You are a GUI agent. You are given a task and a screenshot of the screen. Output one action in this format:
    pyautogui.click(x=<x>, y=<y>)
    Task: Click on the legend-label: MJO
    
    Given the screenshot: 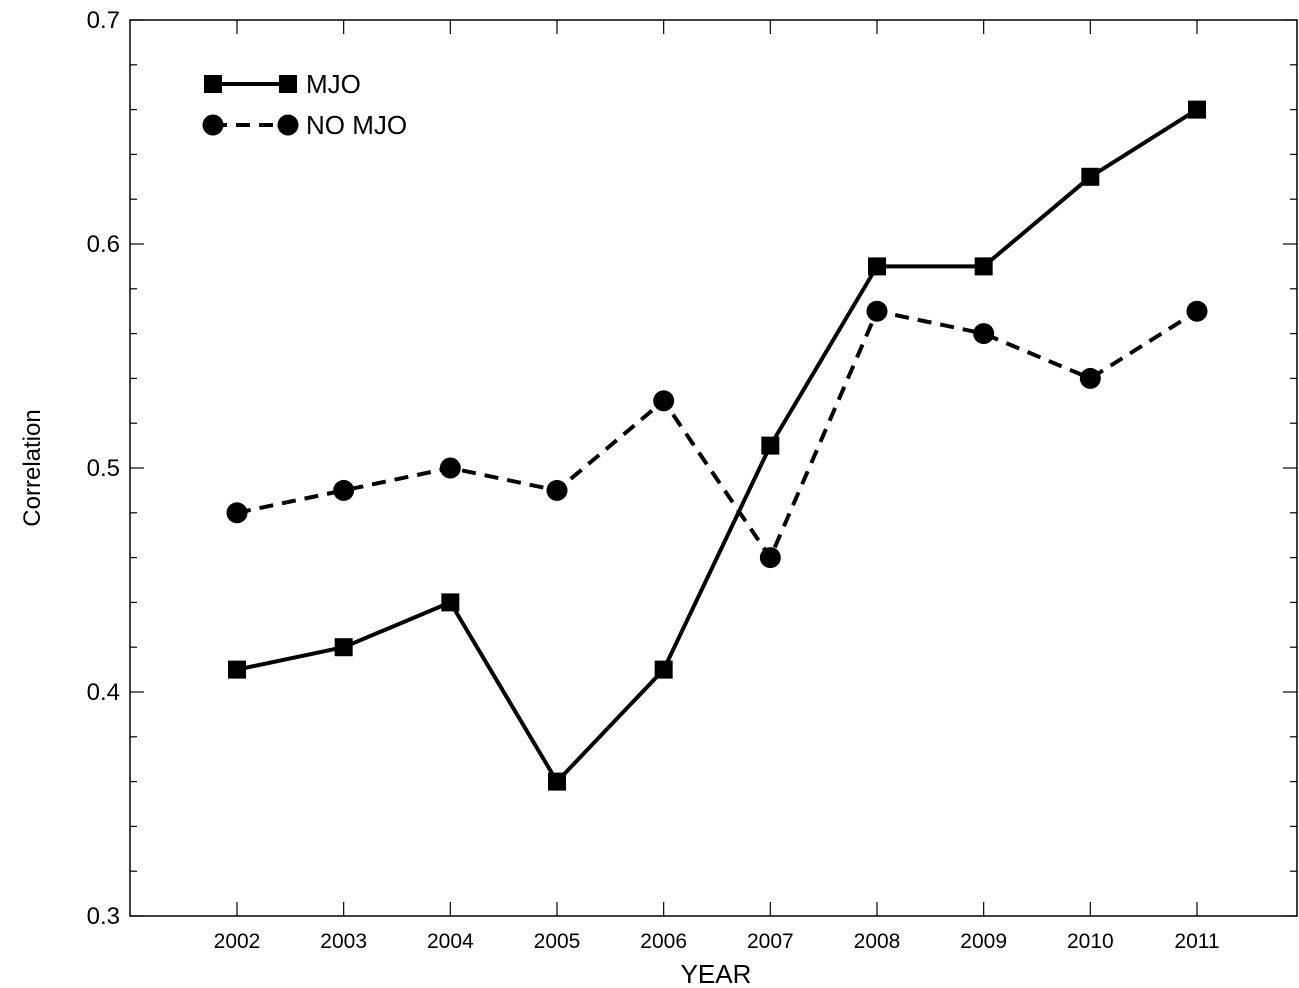 What is the action you would take?
    pyautogui.click(x=333, y=84)
    